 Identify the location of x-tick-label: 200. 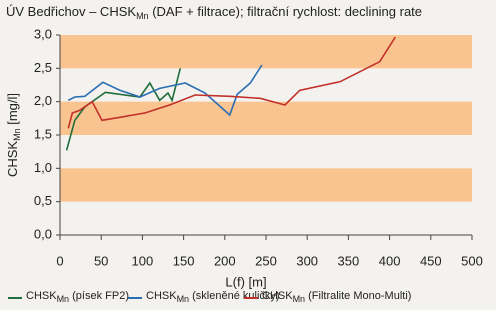
(225, 260).